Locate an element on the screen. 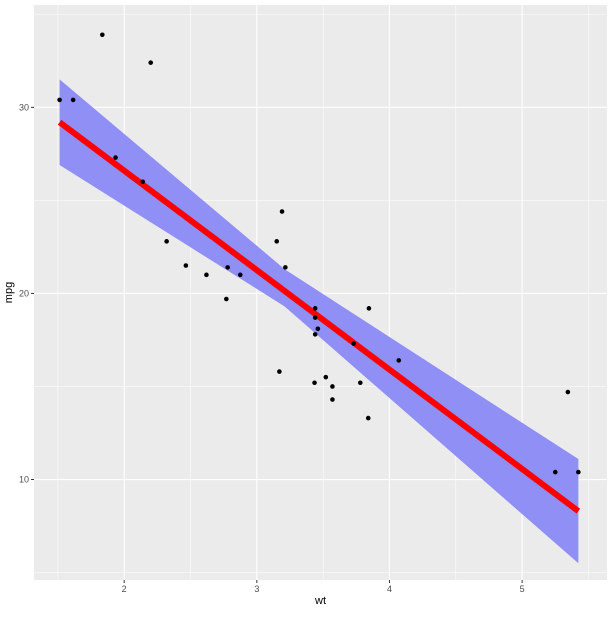  x-axis-title: wt is located at coordinates (320, 601).